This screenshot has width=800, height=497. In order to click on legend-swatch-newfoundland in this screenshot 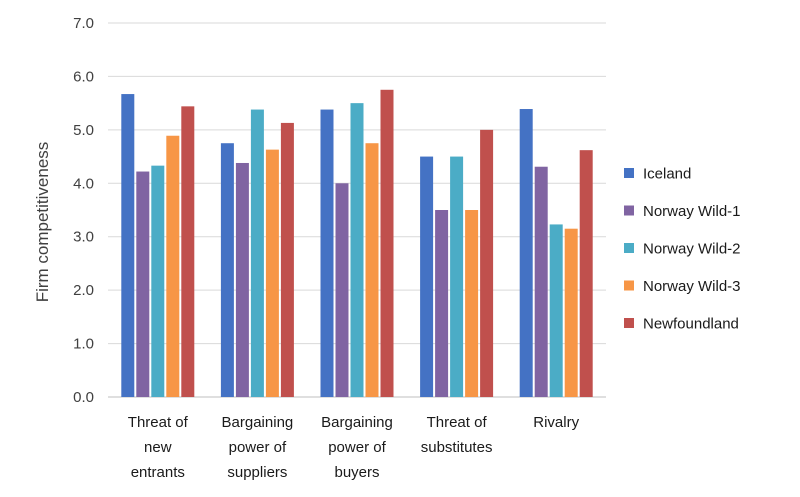, I will do `click(629, 323)`.